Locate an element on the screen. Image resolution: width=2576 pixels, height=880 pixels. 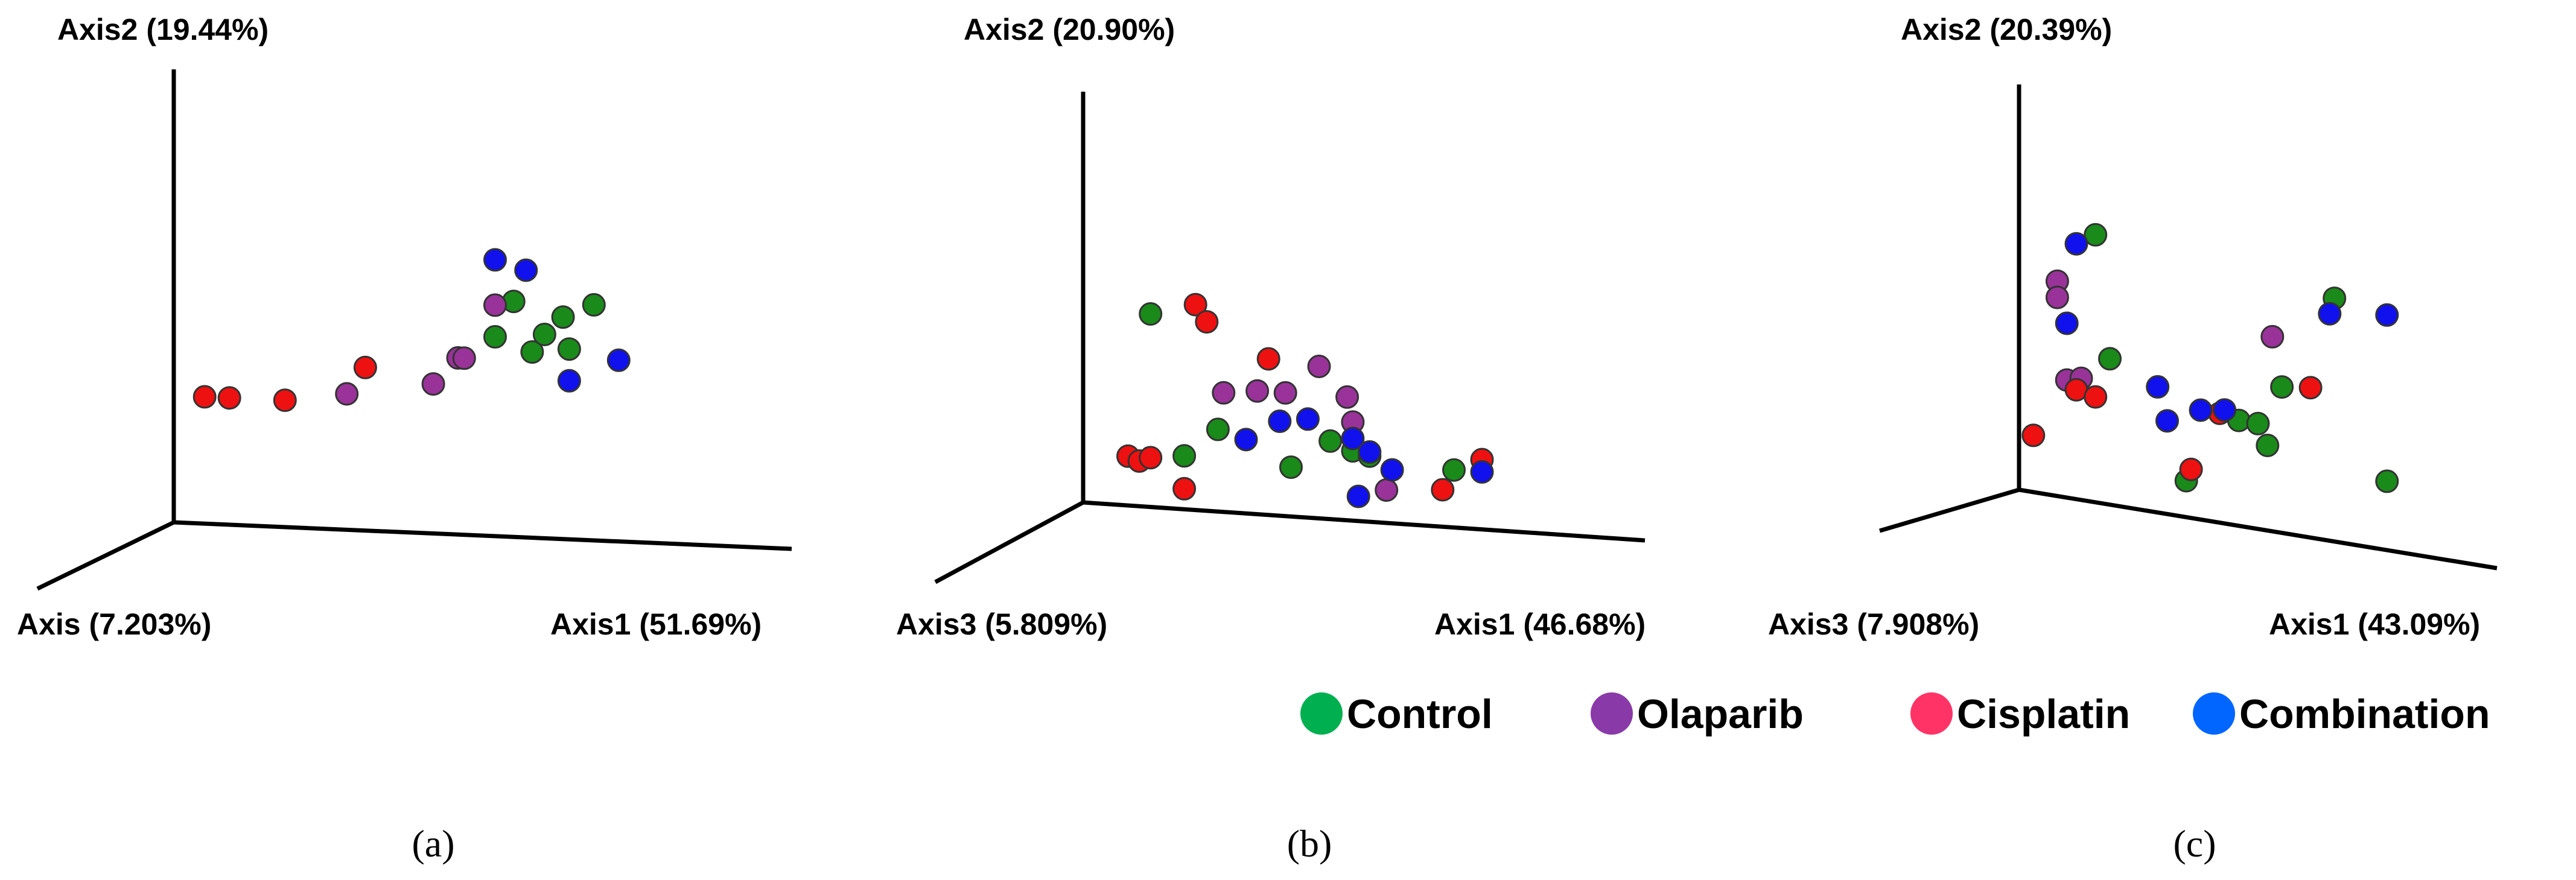
legend-item-cisplatin: Cisplatin is located at coordinates (2020, 714).